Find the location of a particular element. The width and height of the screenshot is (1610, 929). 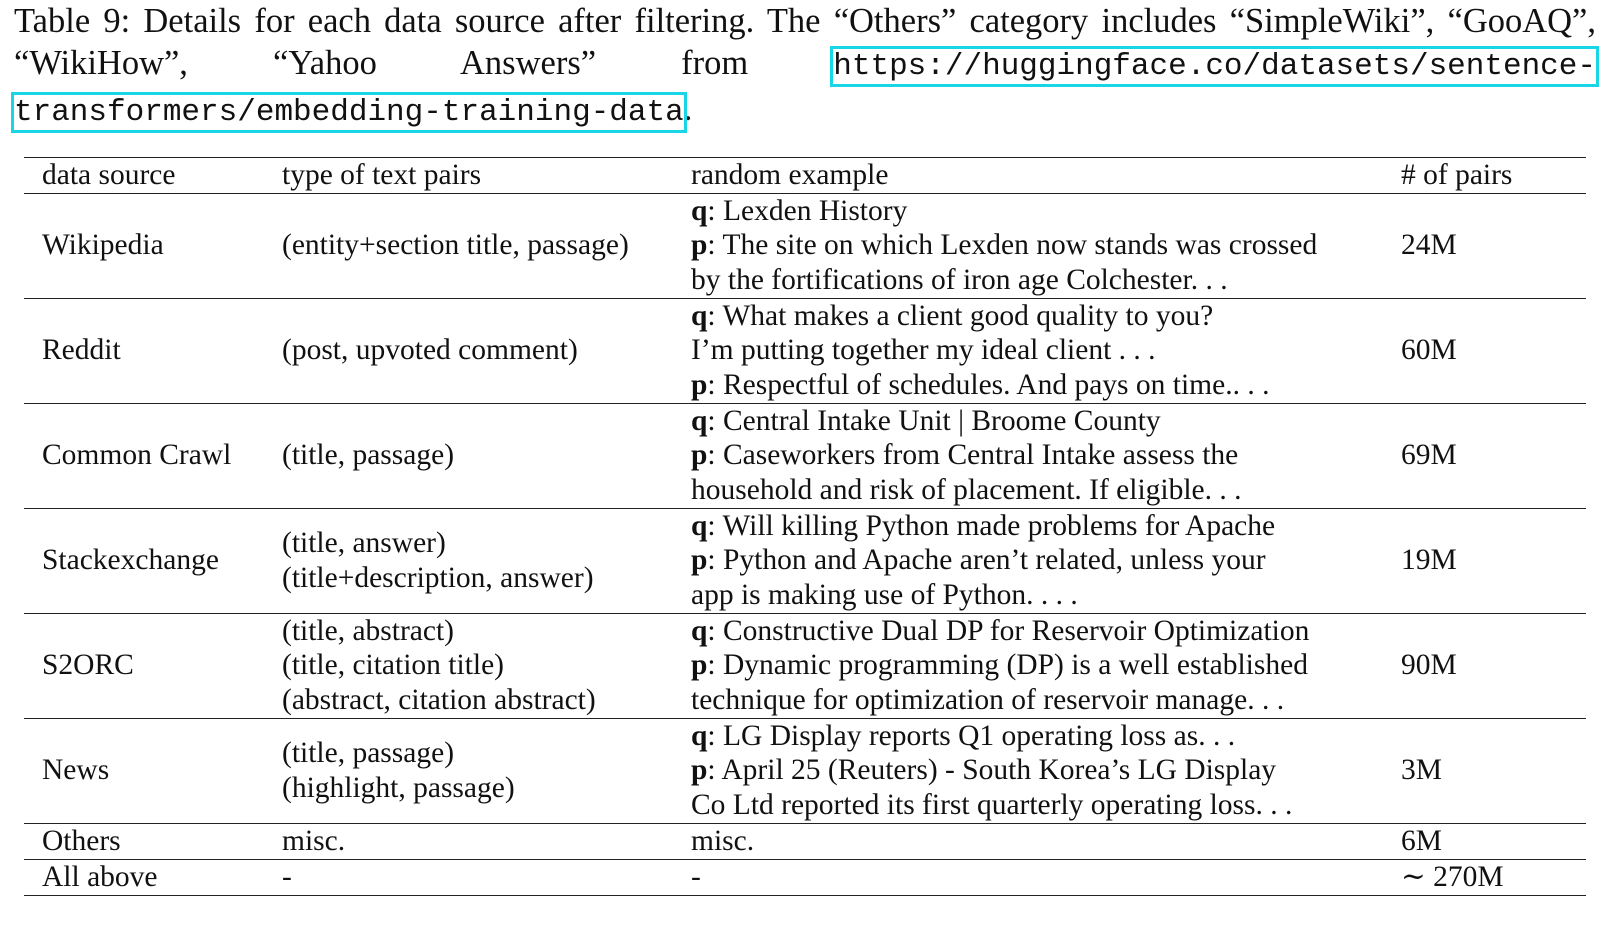

cell-data-source: Reddit is located at coordinates (153, 351).